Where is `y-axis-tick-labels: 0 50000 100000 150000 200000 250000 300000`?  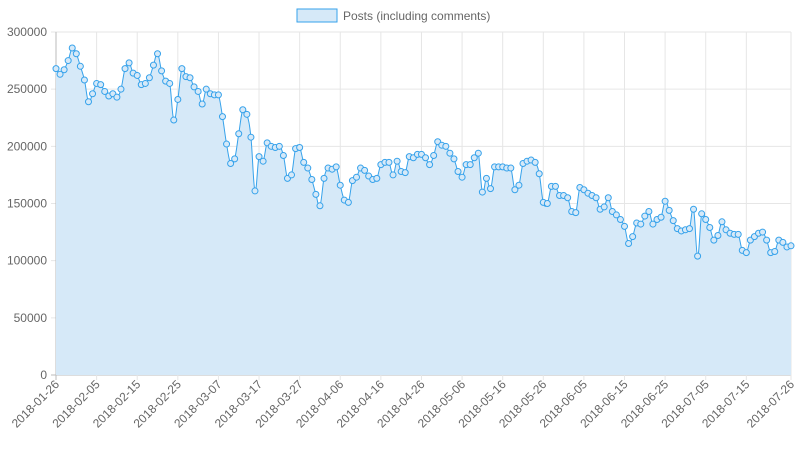
y-axis-tick-labels: 0 50000 100000 150000 200000 250000 300000 is located at coordinates (27, 203).